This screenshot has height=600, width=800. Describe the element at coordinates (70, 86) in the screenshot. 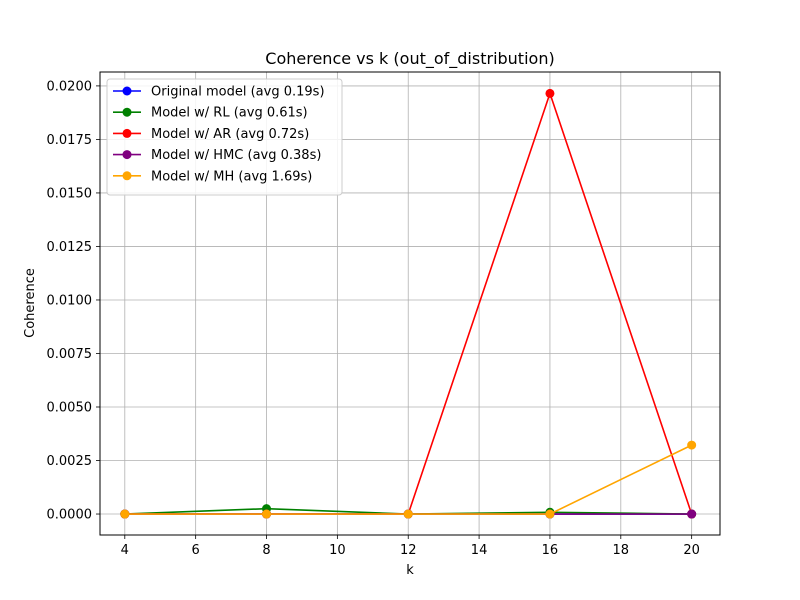

I see `y-tick-label: 0.0200` at that location.